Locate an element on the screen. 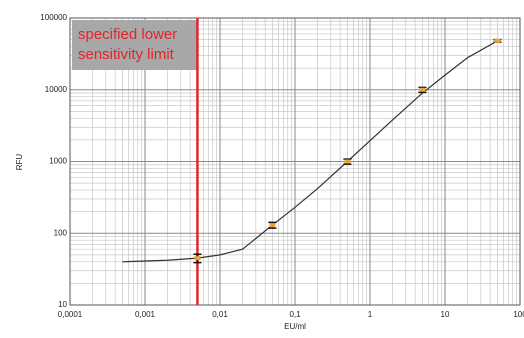 The image size is (524, 338). annotation-box is located at coordinates (134, 45).